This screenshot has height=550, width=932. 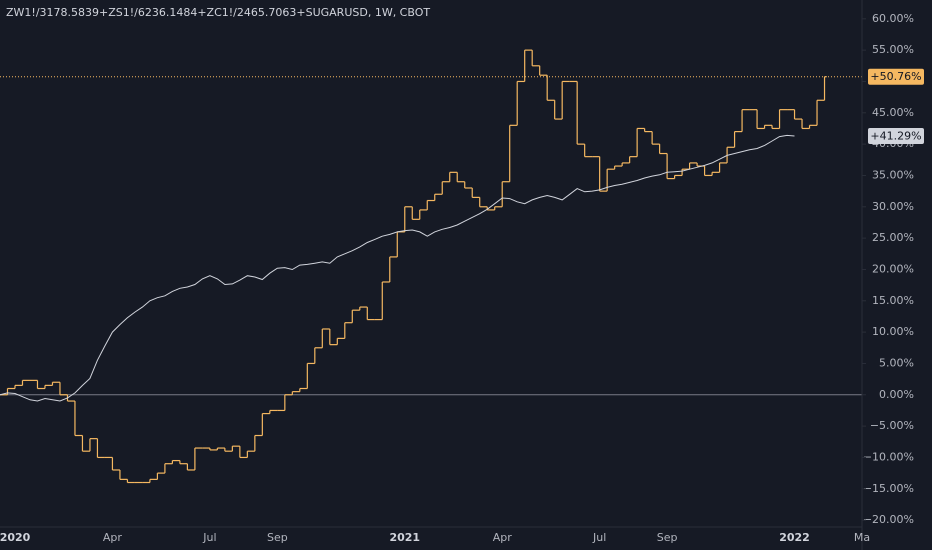 What do you see at coordinates (404, 537) in the screenshot?
I see `x-tick-label: 2021` at bounding box center [404, 537].